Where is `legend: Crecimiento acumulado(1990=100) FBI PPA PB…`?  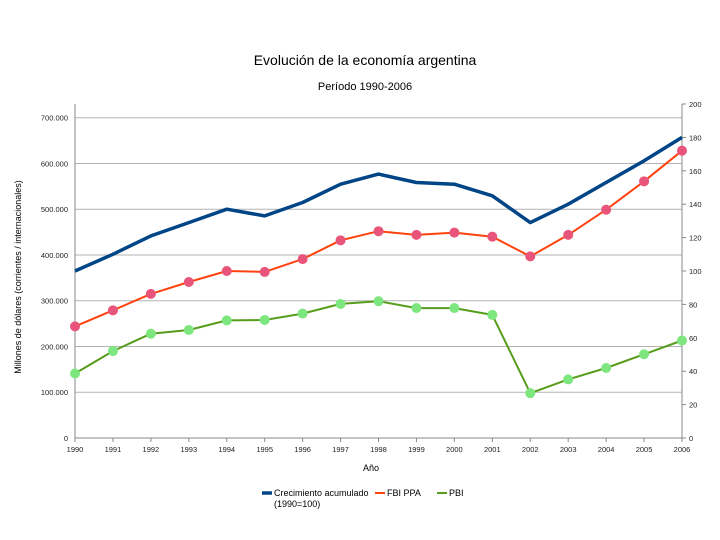
legend: Crecimiento acumulado(1990=100) FBI PPA PB… is located at coordinates (363, 498).